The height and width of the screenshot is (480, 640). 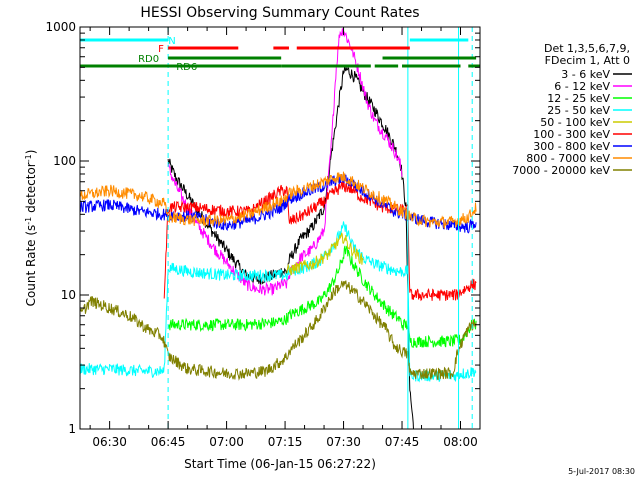 I want to click on x-tick-label: 07:15, so click(x=285, y=442).